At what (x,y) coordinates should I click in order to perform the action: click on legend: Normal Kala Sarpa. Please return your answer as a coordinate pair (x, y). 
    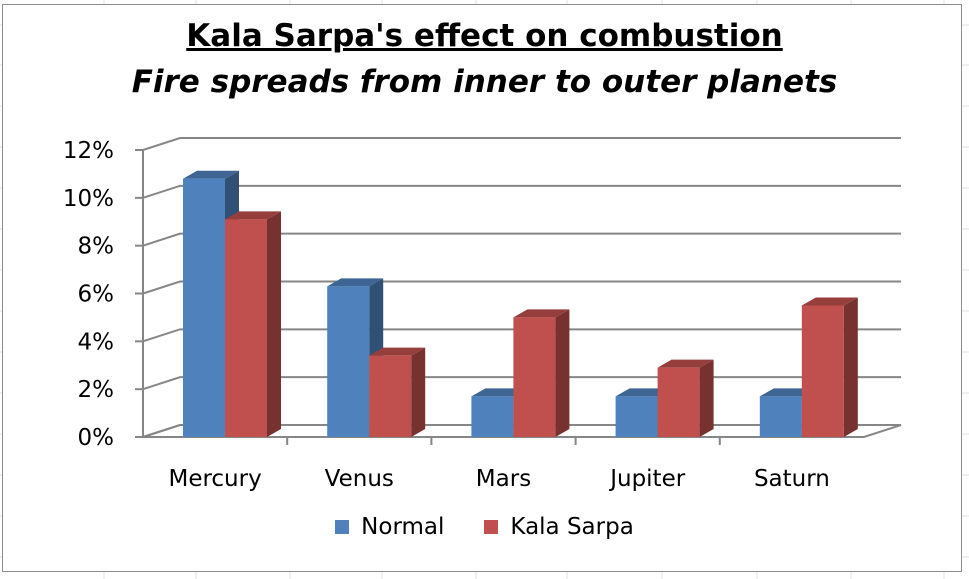
    Looking at the image, I should click on (484, 527).